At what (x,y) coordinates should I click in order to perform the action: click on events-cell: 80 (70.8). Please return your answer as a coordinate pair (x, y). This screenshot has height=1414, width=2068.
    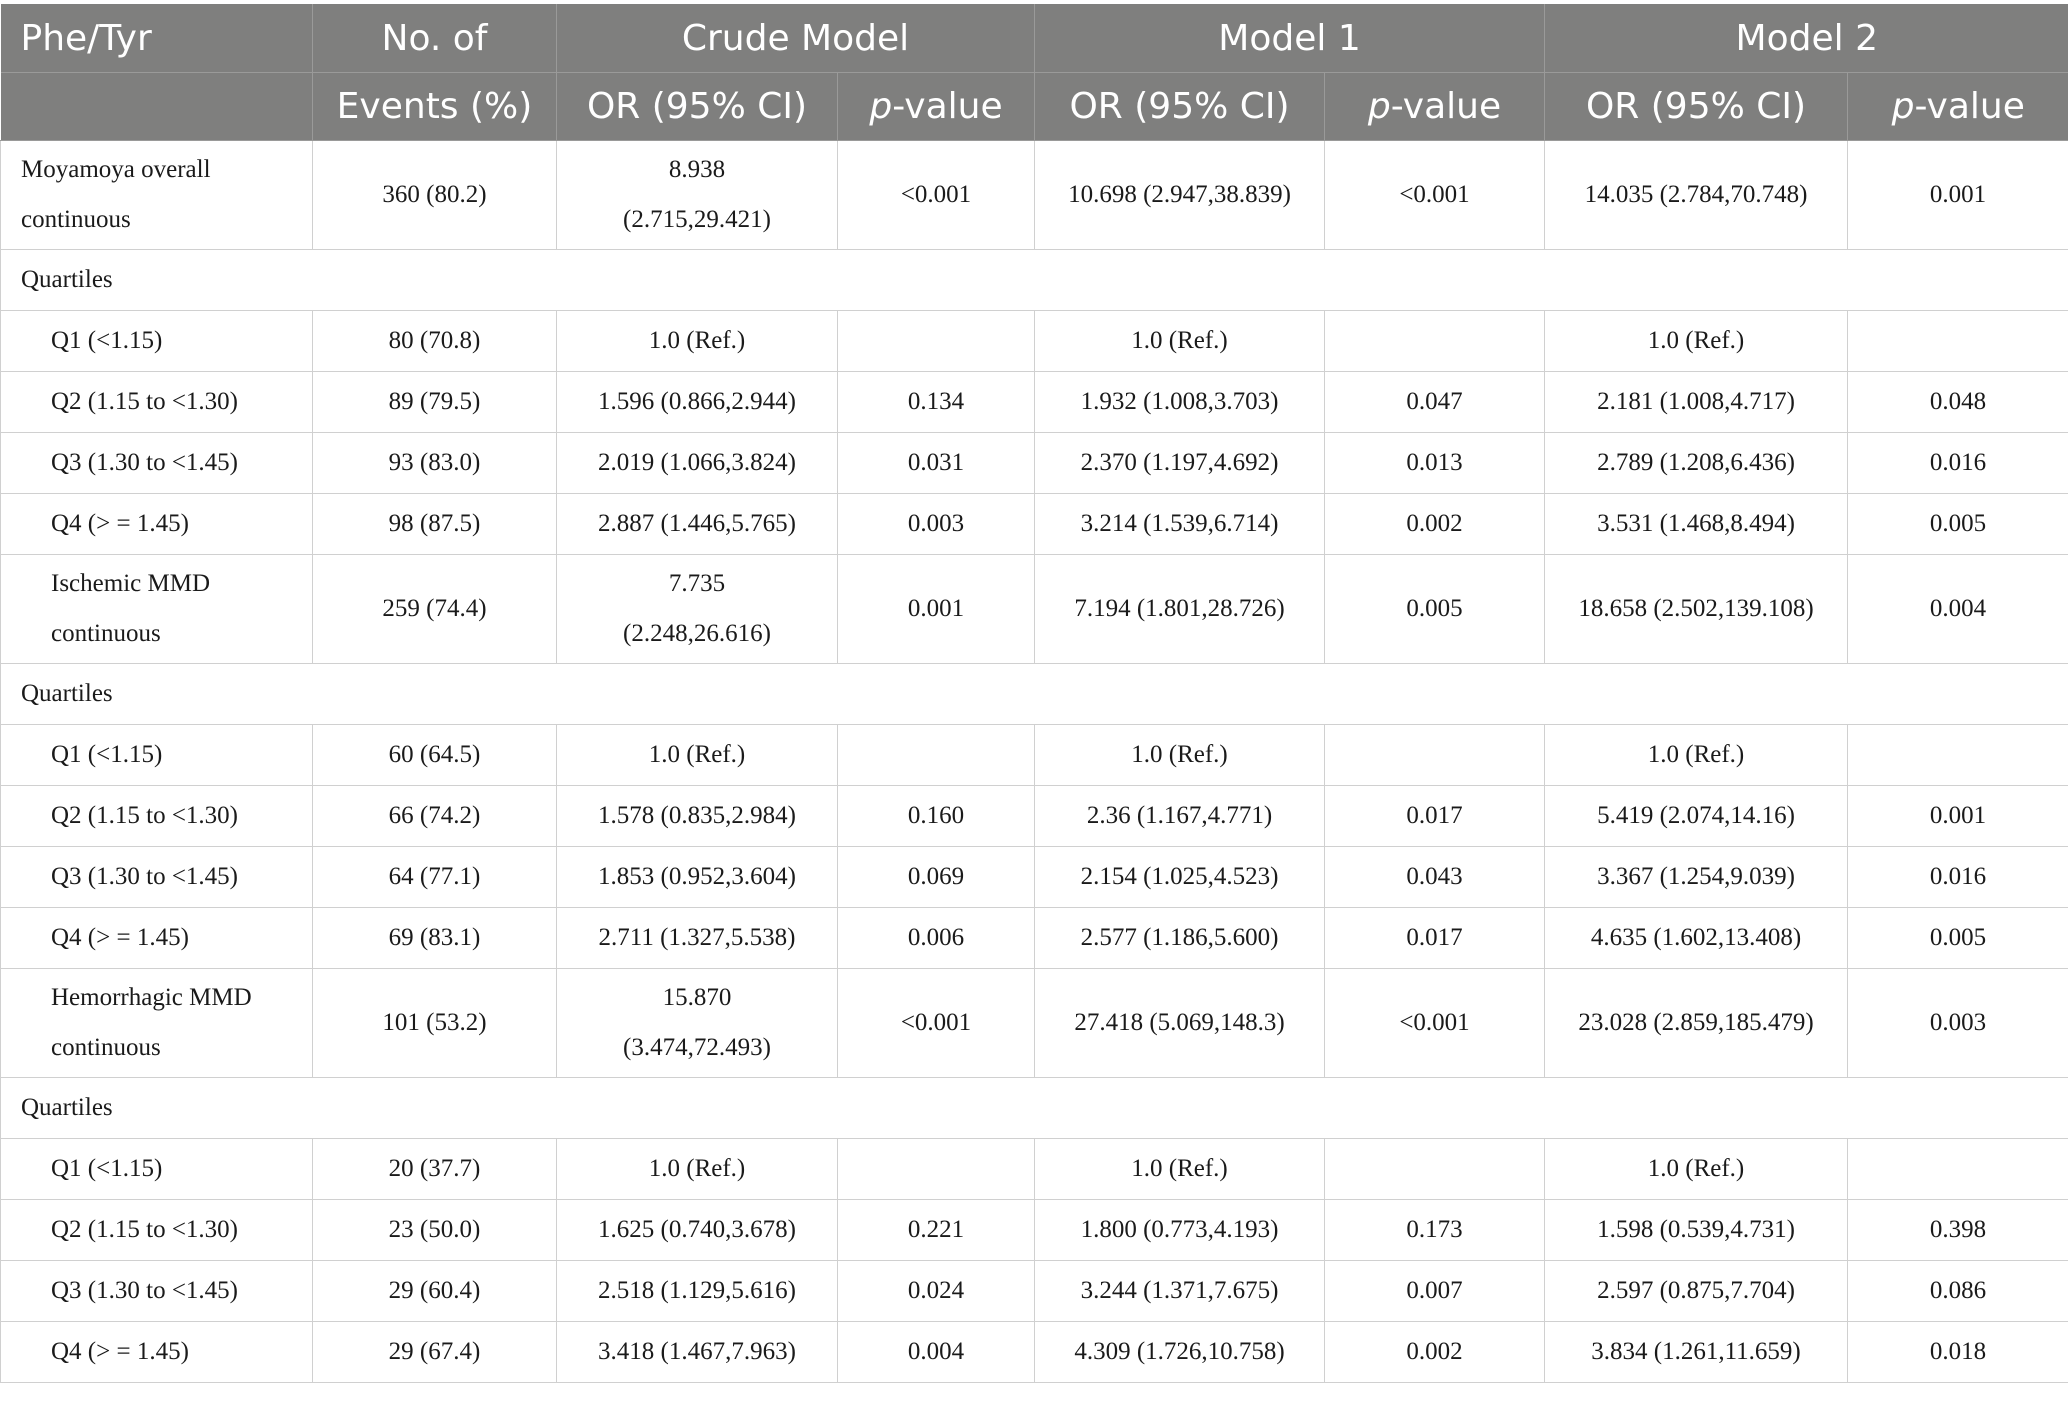
    Looking at the image, I should click on (434, 341).